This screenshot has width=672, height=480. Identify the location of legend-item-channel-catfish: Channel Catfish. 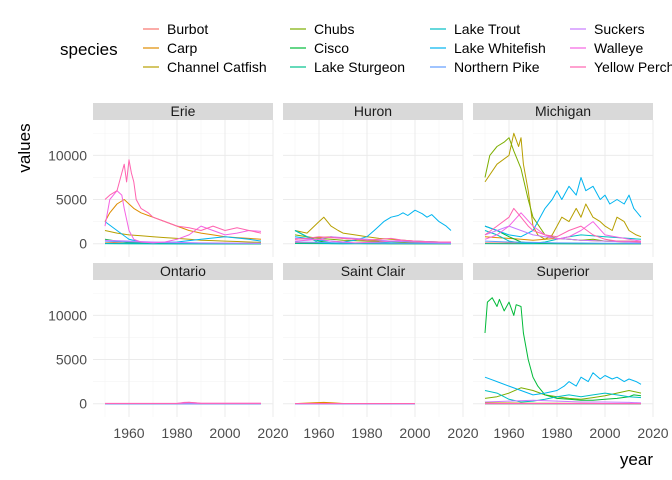
(205, 67).